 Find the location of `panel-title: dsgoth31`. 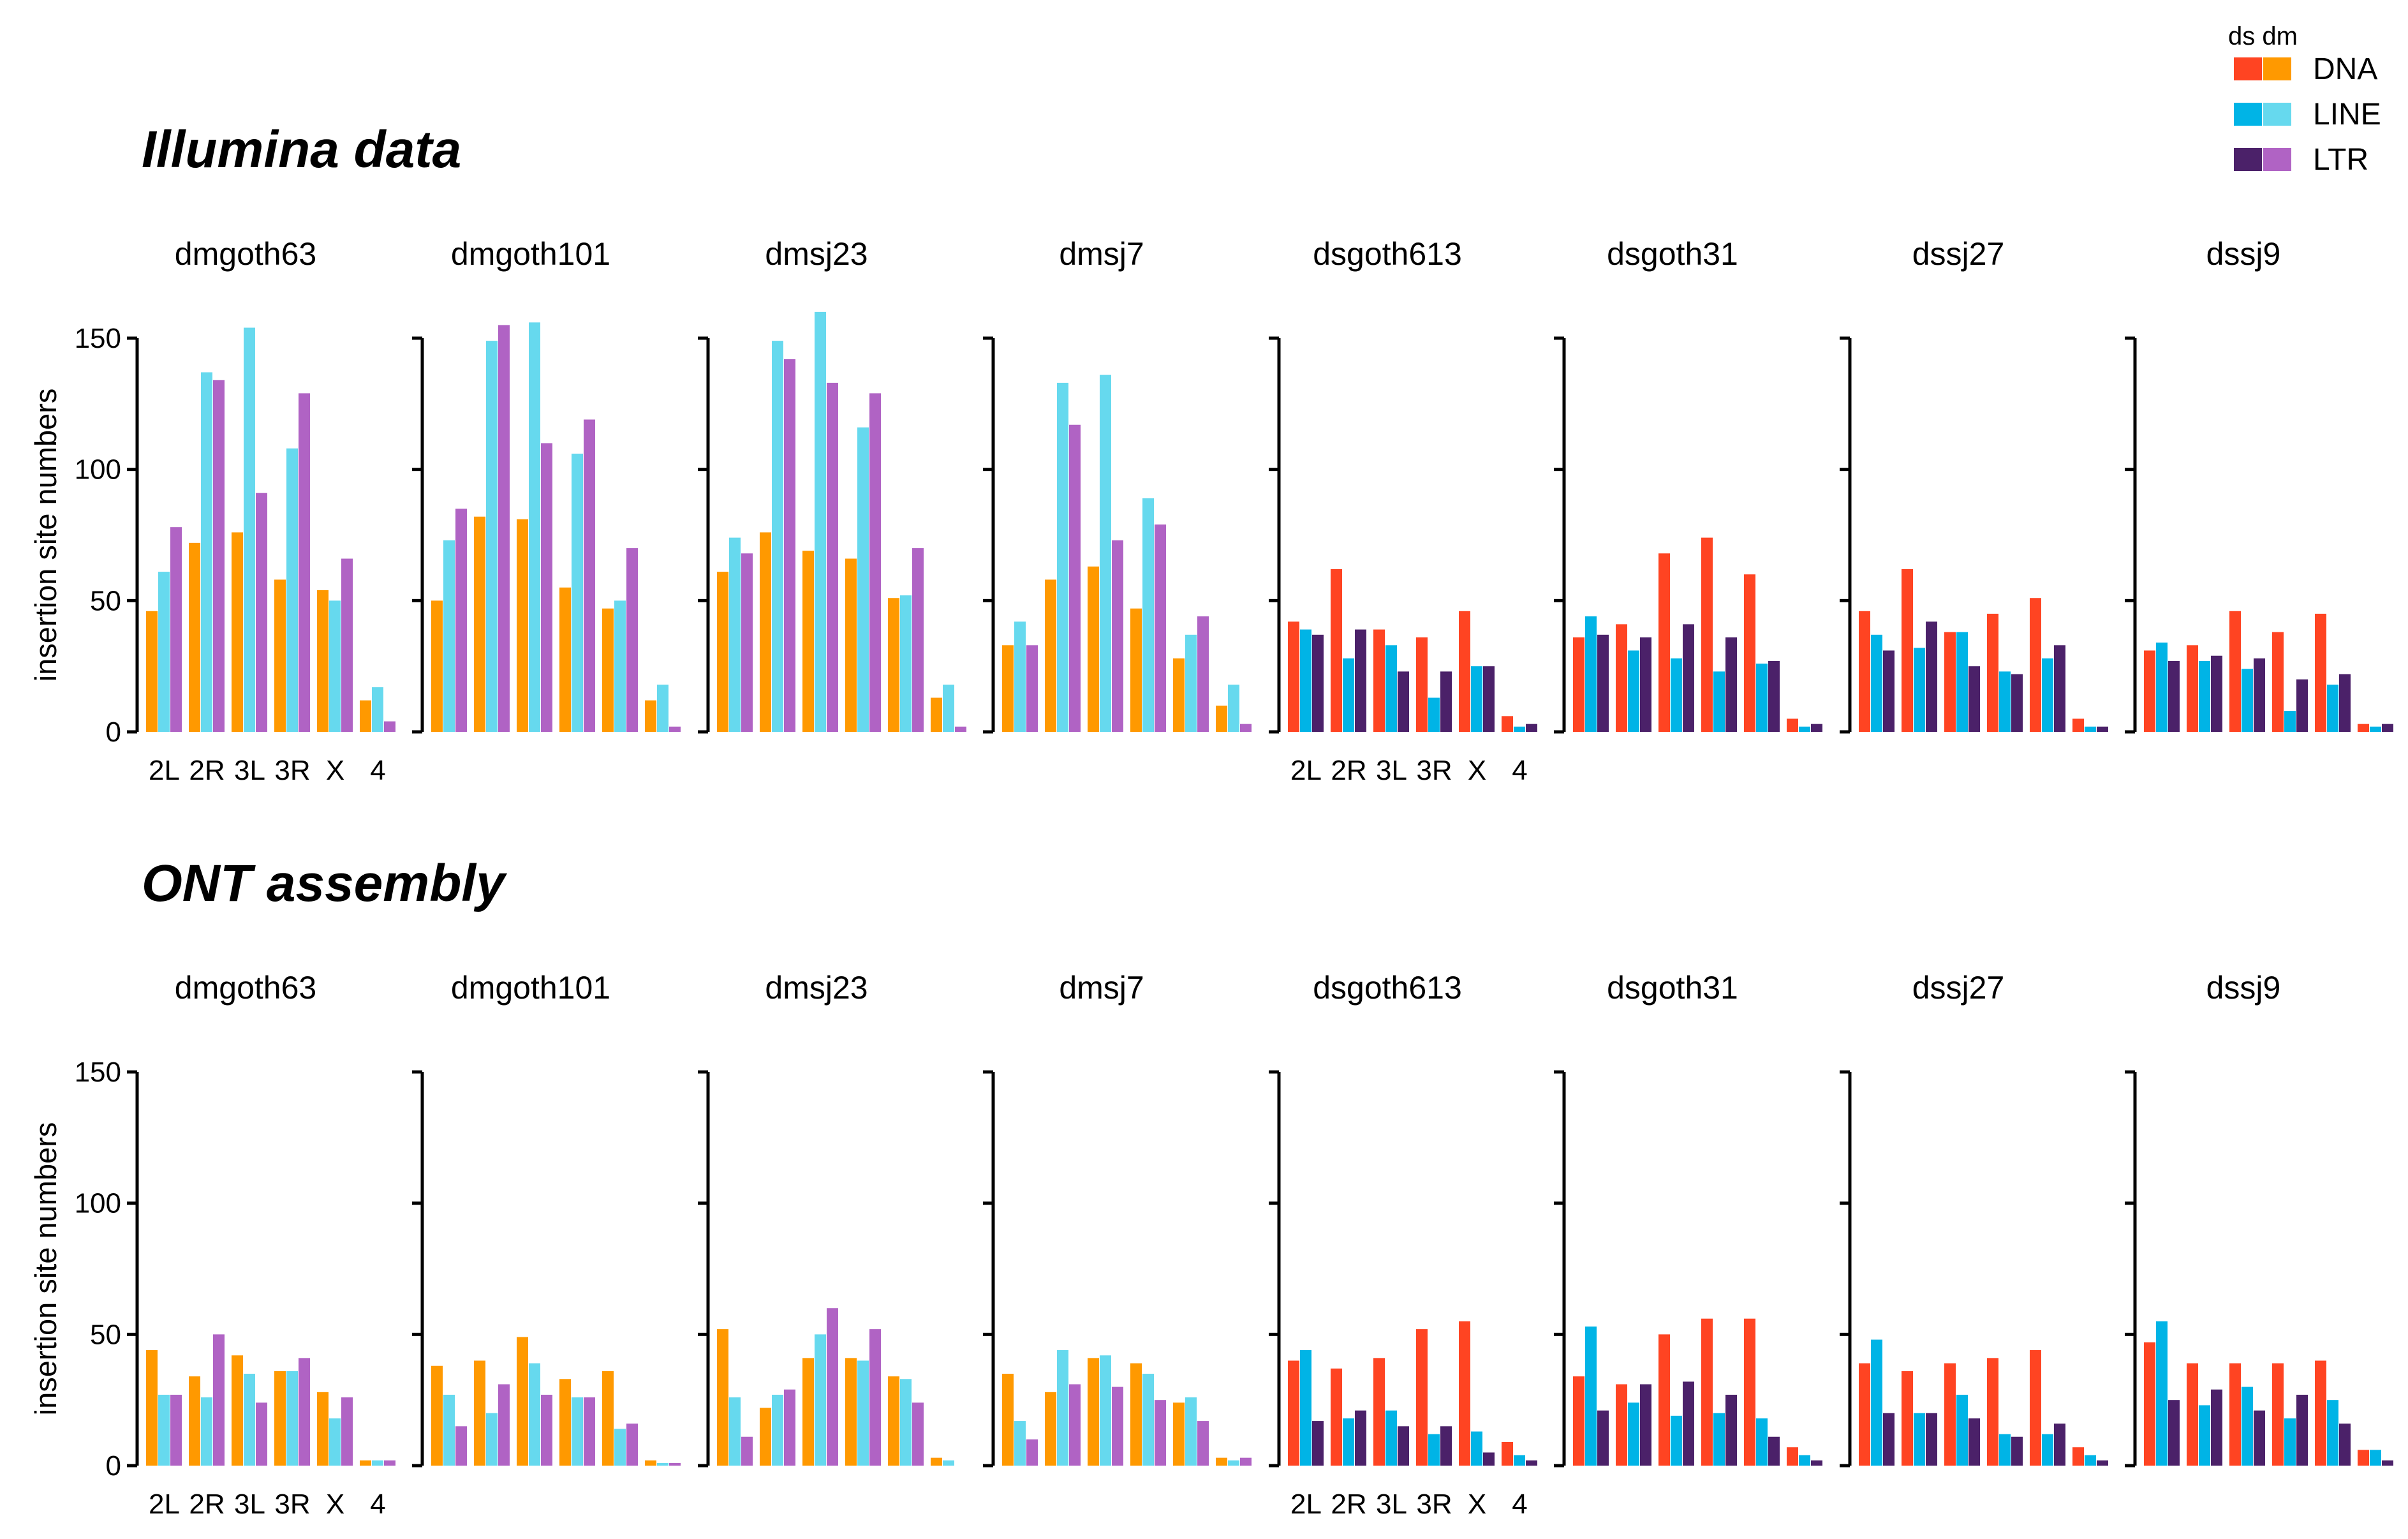

panel-title: dsgoth31 is located at coordinates (1672, 254).